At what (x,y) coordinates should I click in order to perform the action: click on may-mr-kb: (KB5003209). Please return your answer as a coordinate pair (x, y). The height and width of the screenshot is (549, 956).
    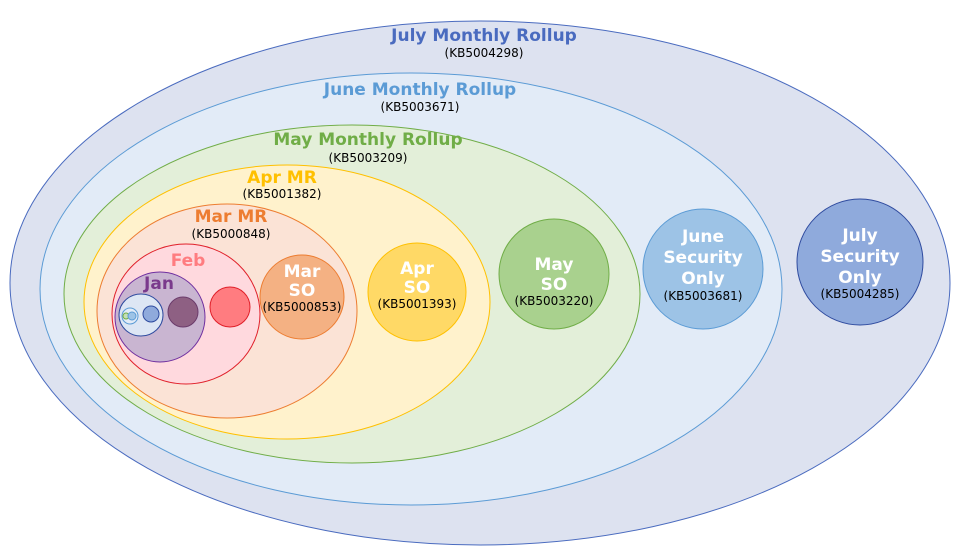
    Looking at the image, I should click on (368, 158).